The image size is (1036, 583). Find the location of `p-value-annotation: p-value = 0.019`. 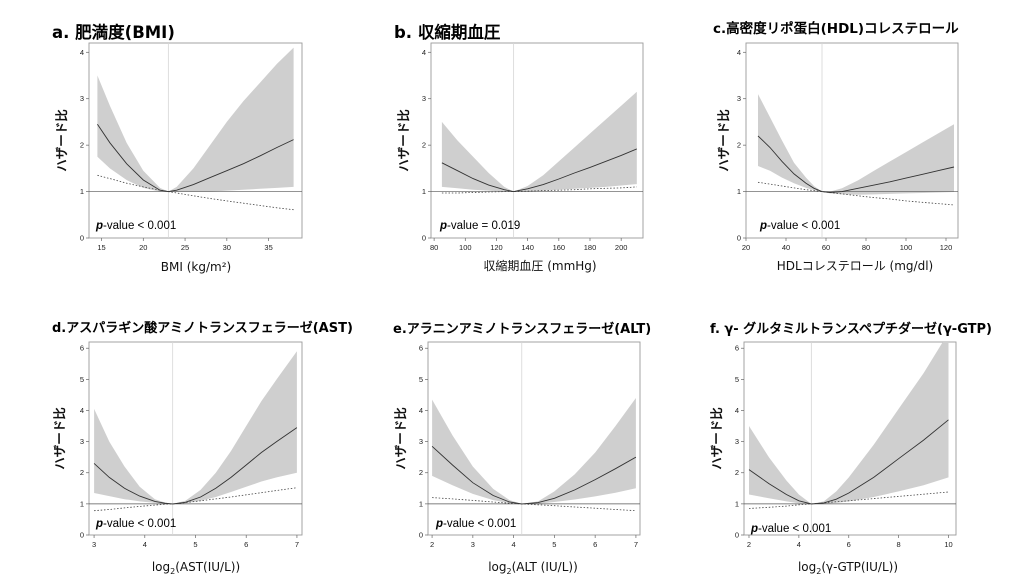

p-value-annotation: p-value = 0.019 is located at coordinates (479, 226).